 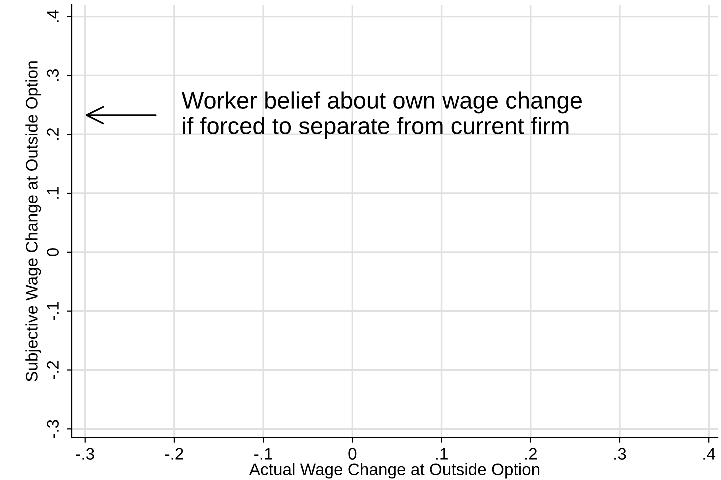 I want to click on y-tick-label: 0, so click(x=53, y=252).